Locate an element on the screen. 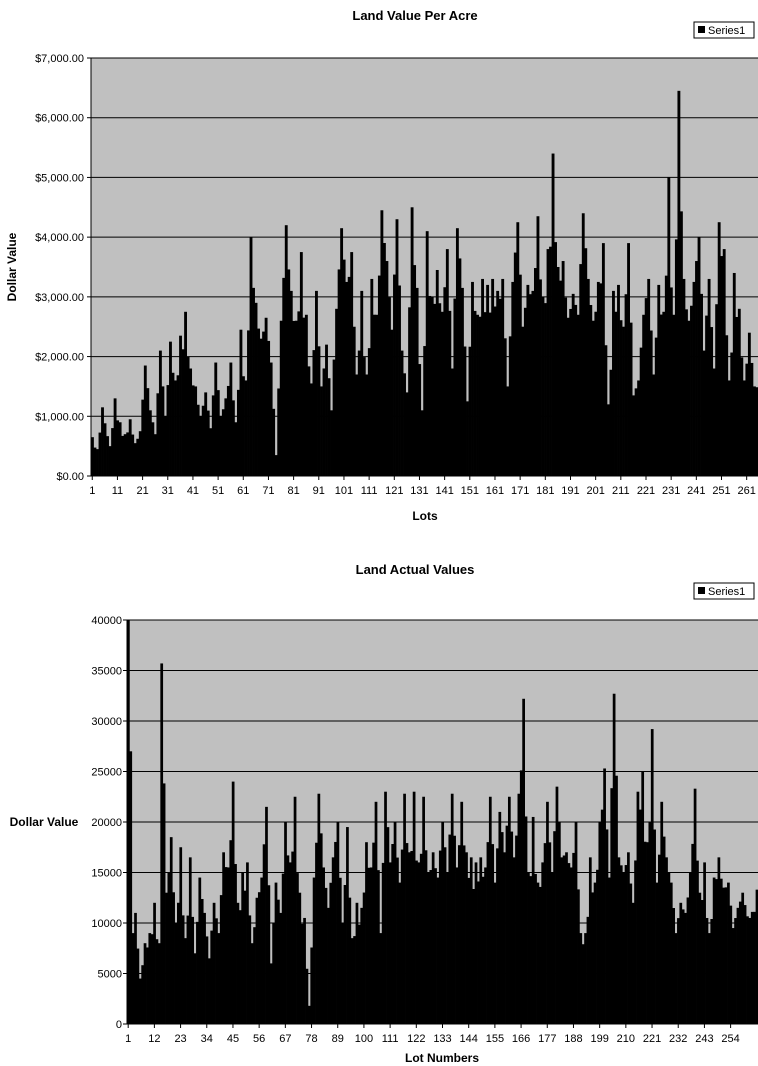  x-tick-label: 121 is located at coordinates (394, 491).